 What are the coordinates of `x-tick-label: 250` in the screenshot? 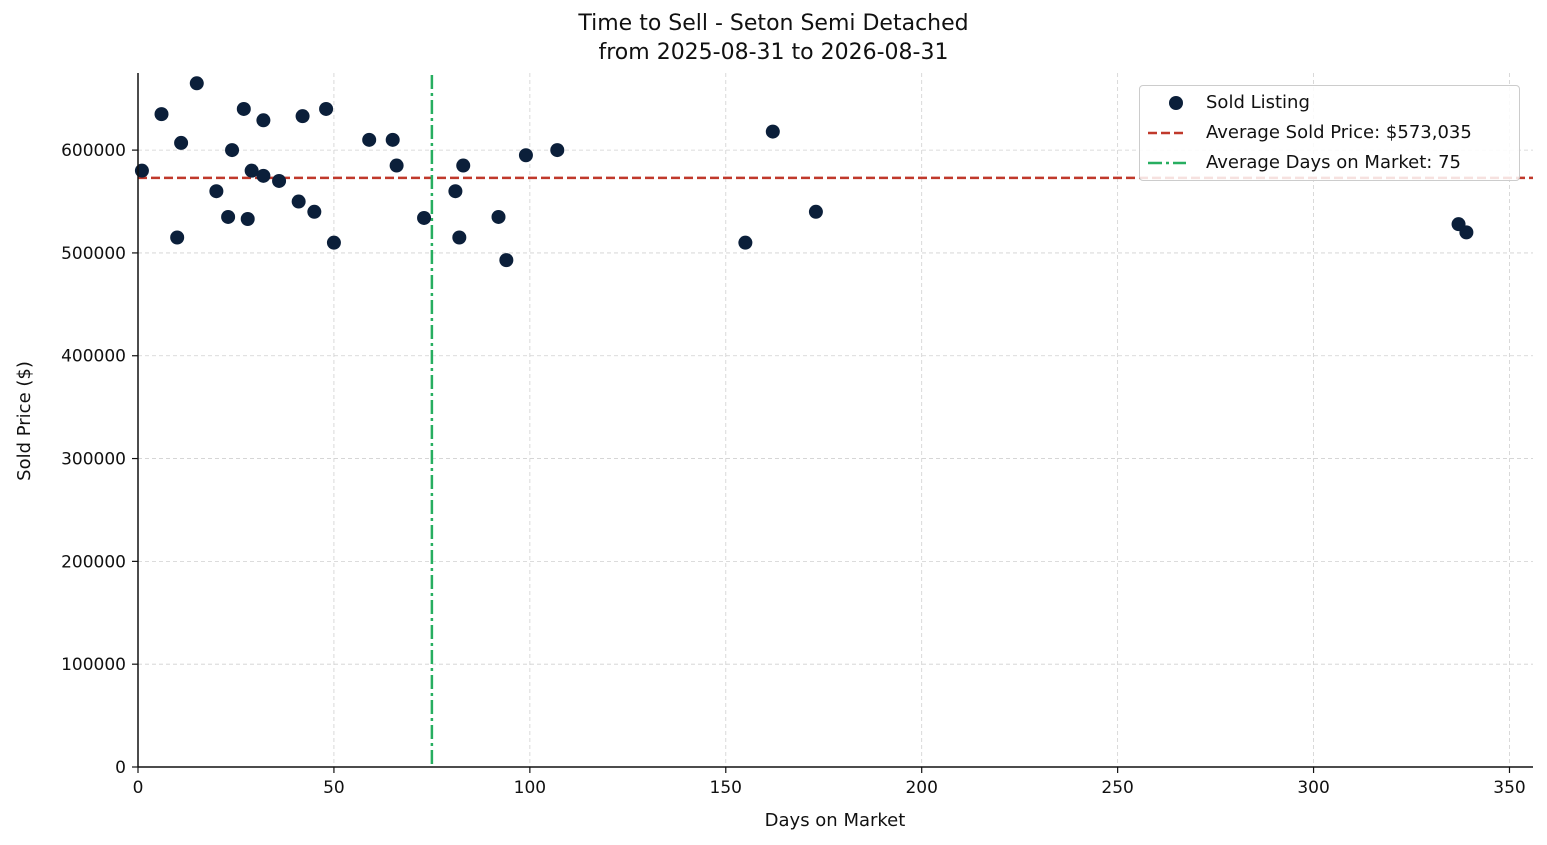 It's located at (1117, 788).